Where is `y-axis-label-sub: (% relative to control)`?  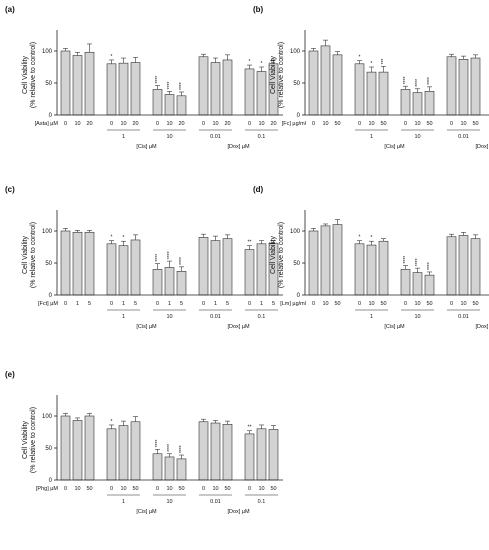
y-axis-label-sub: (% relative to control) is located at coordinates (33, 255).